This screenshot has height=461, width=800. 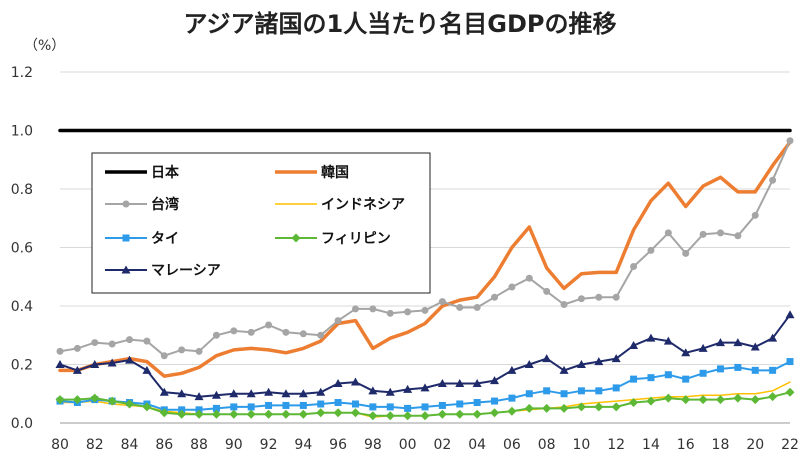 I want to click on y-tick-label: 1.2, so click(x=22, y=73).